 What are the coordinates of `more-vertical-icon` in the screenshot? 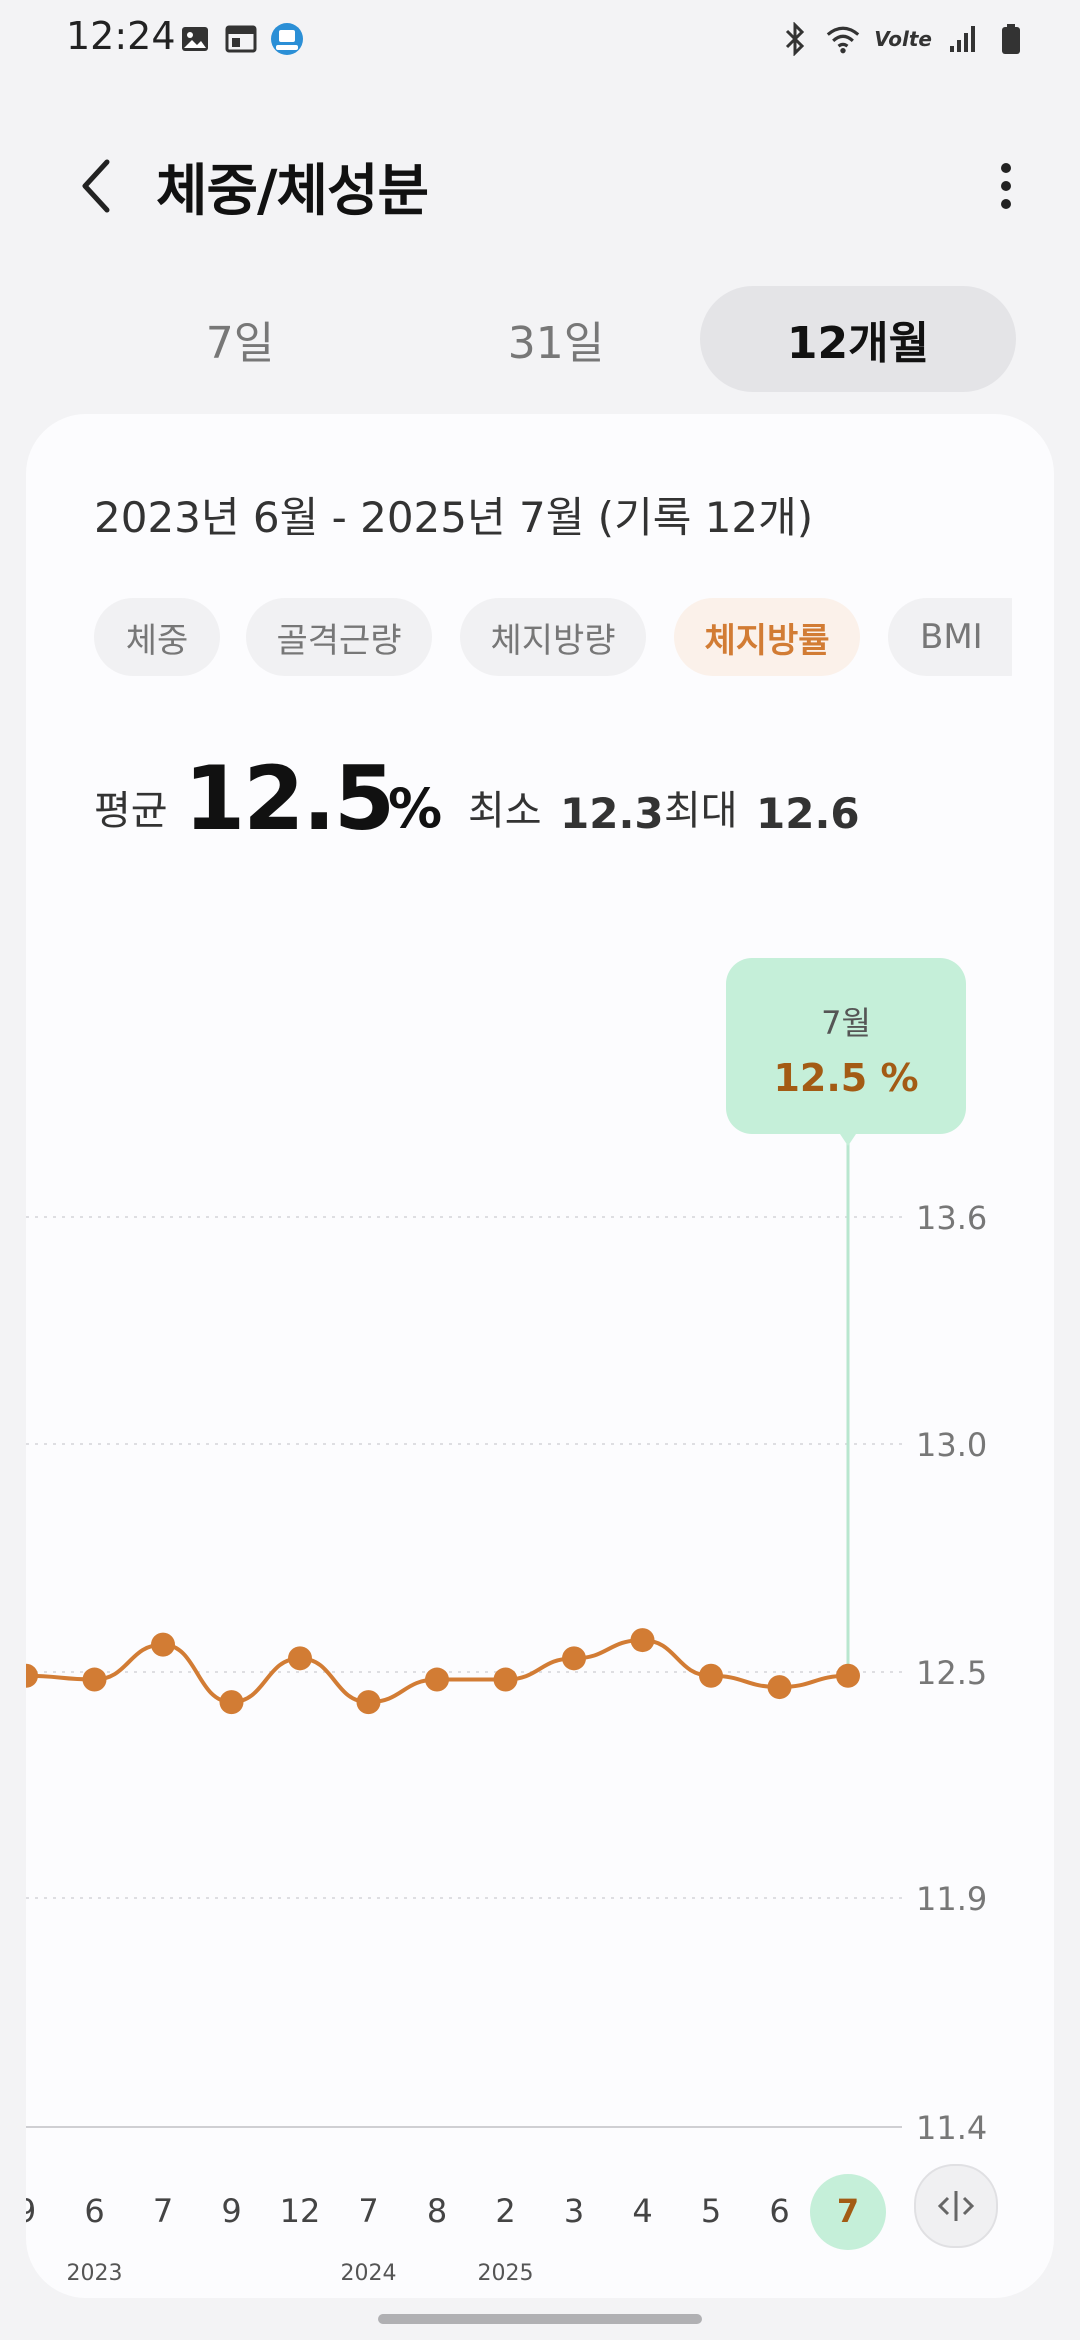 It's located at (1006, 186).